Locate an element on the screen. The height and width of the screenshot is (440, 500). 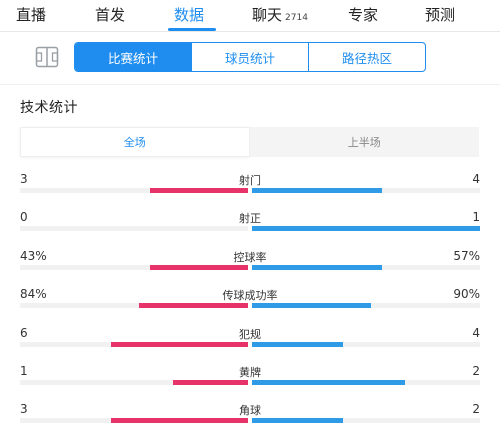
stat-row-yellow-cards: 1 黄牌 2 is located at coordinates (250, 375).